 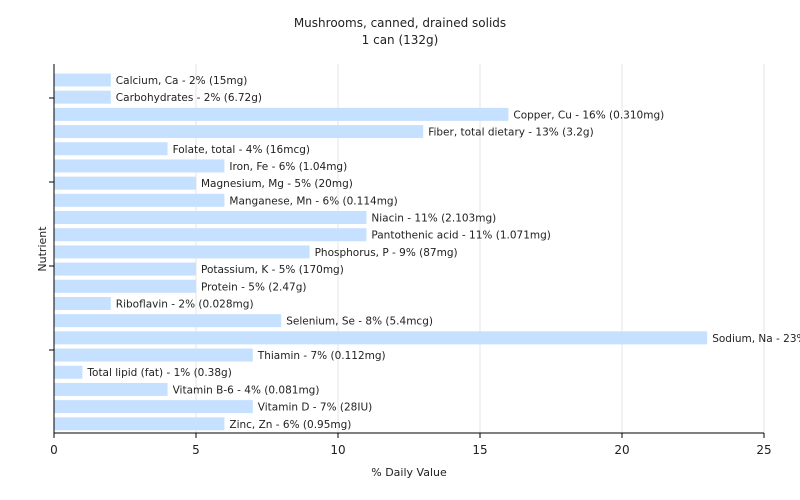 What do you see at coordinates (410, 450) in the screenshot?
I see `x-tick-labels: 0 5 10 15 20 25` at bounding box center [410, 450].